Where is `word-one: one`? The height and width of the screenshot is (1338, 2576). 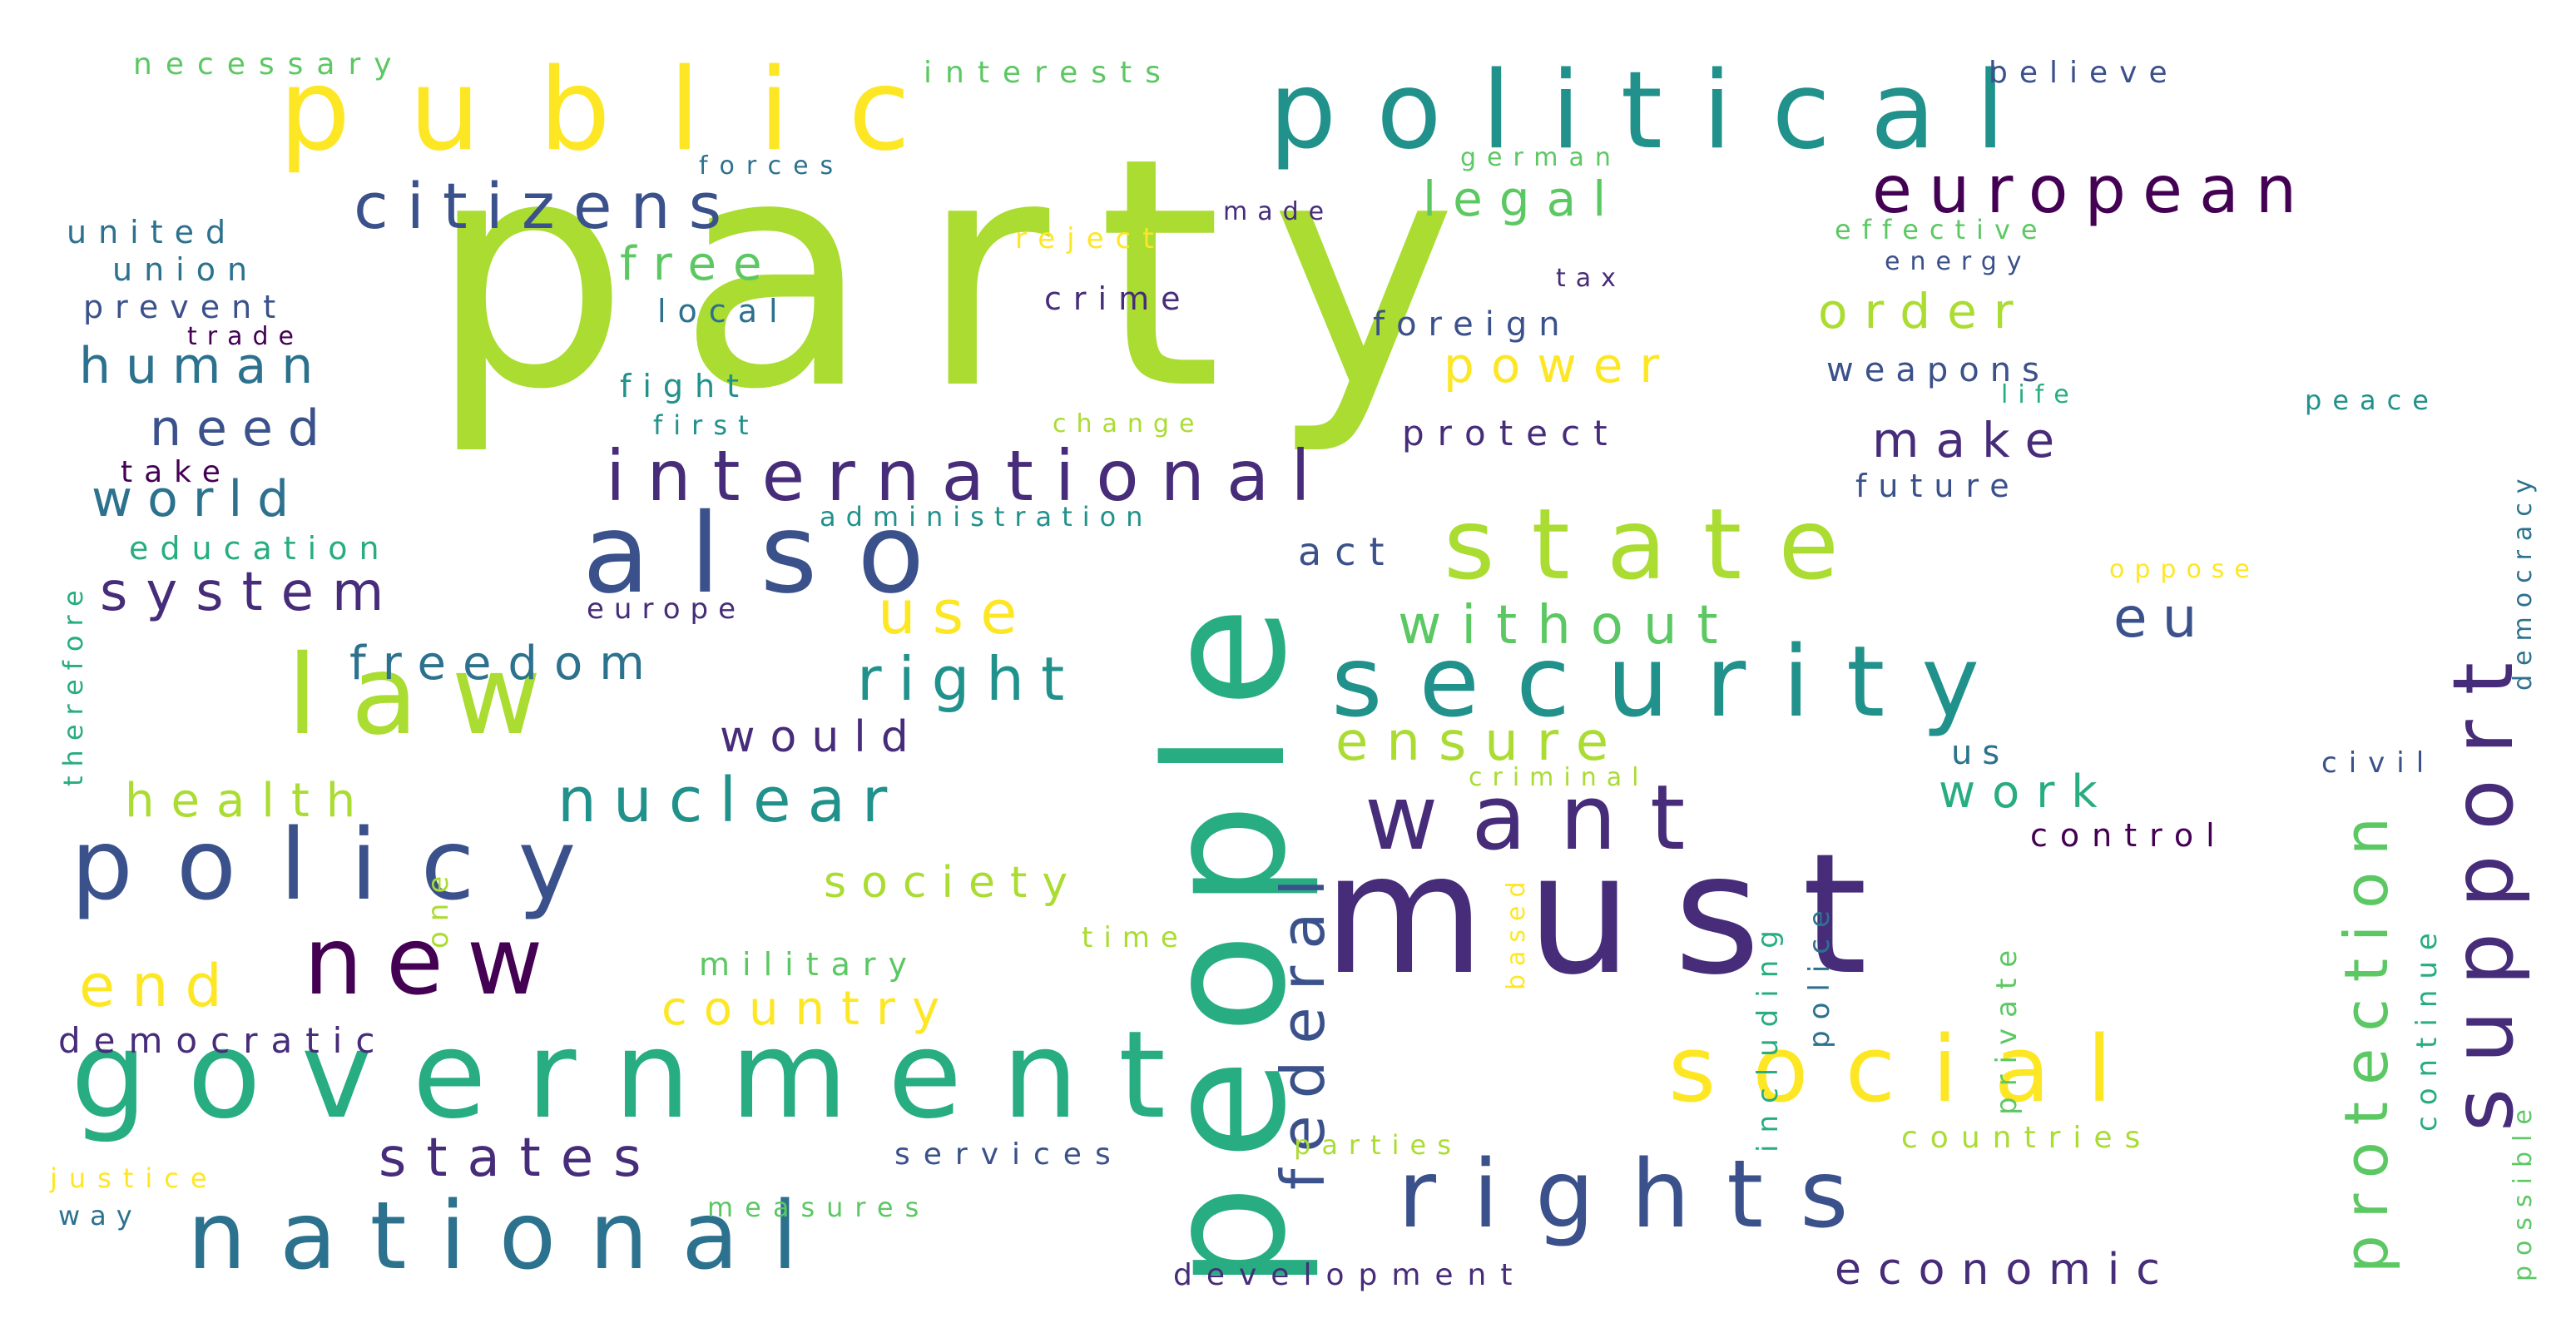 word-one: one is located at coordinates (439, 907).